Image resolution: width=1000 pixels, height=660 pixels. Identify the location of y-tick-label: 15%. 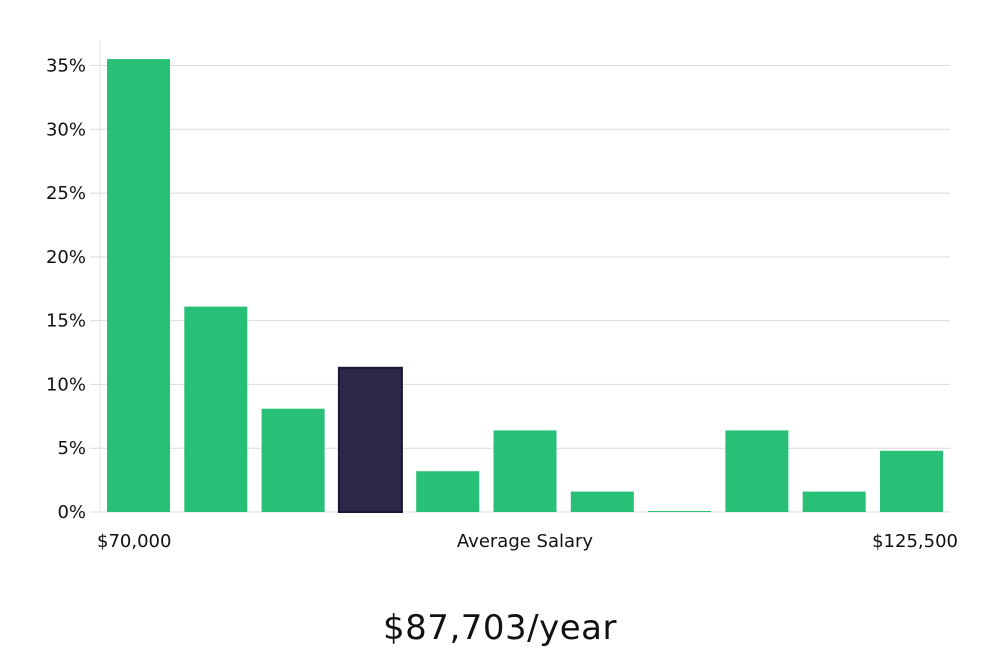
(66, 321).